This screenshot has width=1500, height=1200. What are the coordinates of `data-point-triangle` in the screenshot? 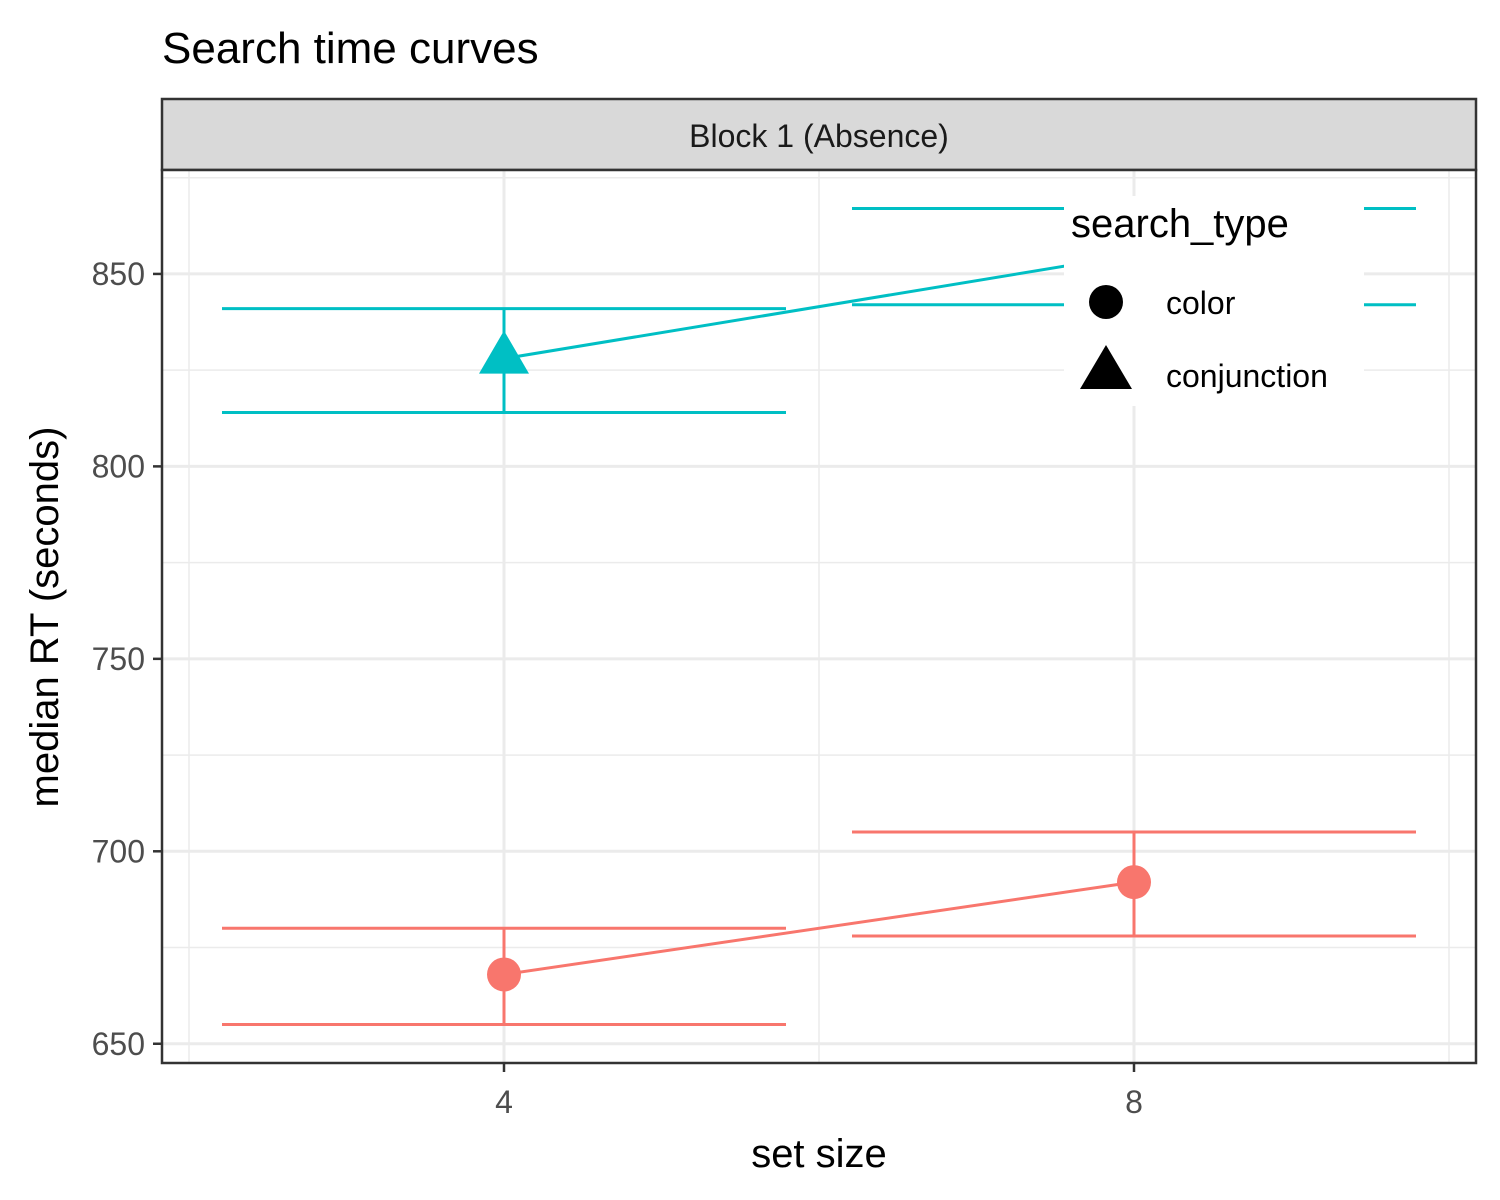 It's located at (504, 352).